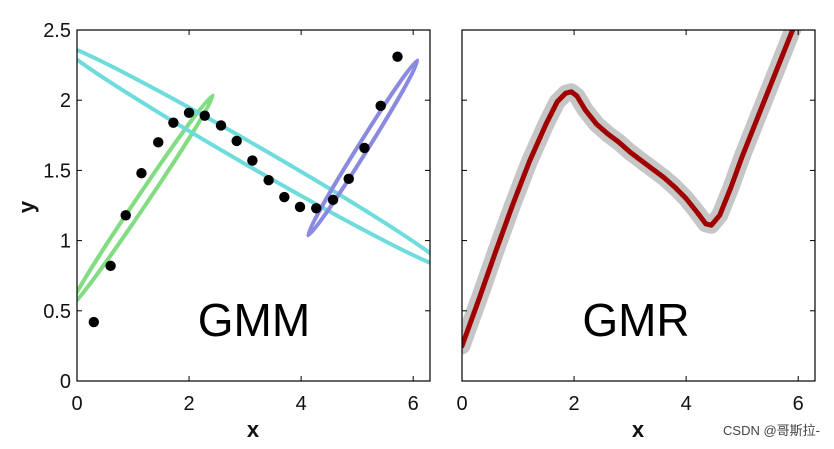 The height and width of the screenshot is (449, 834). I want to click on y-tick-label: 0, so click(65, 382).